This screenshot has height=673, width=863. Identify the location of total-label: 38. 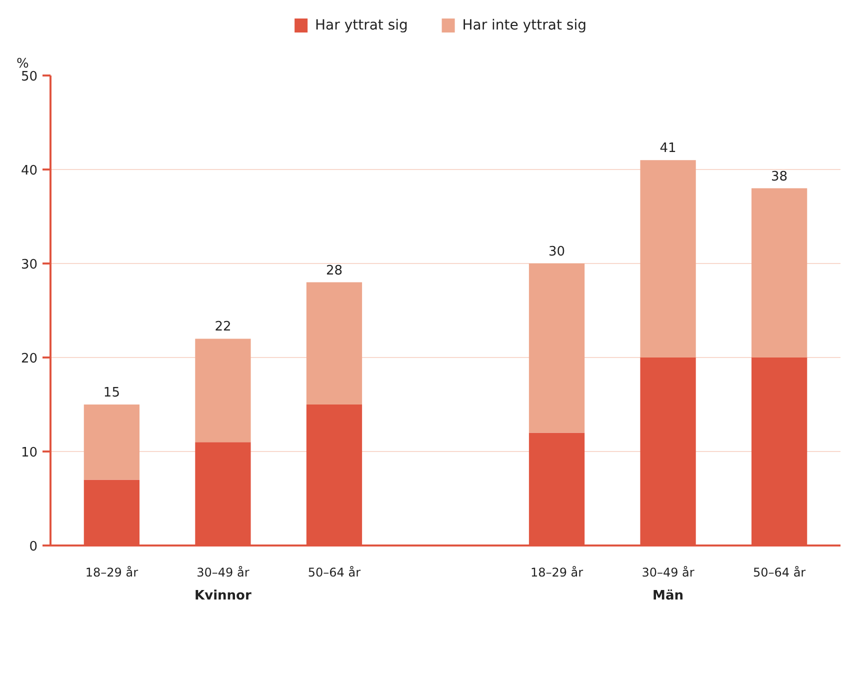
(779, 176).